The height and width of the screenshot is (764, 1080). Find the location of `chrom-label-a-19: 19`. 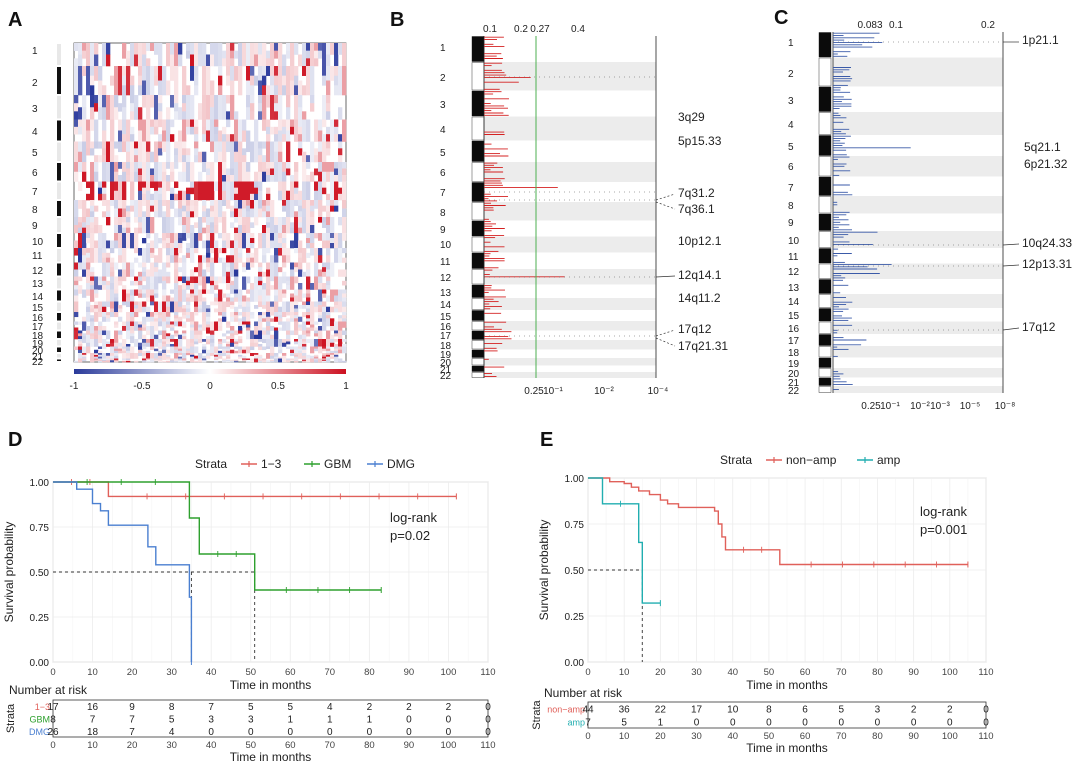

chrom-label-a-19: 19 is located at coordinates (38, 344).